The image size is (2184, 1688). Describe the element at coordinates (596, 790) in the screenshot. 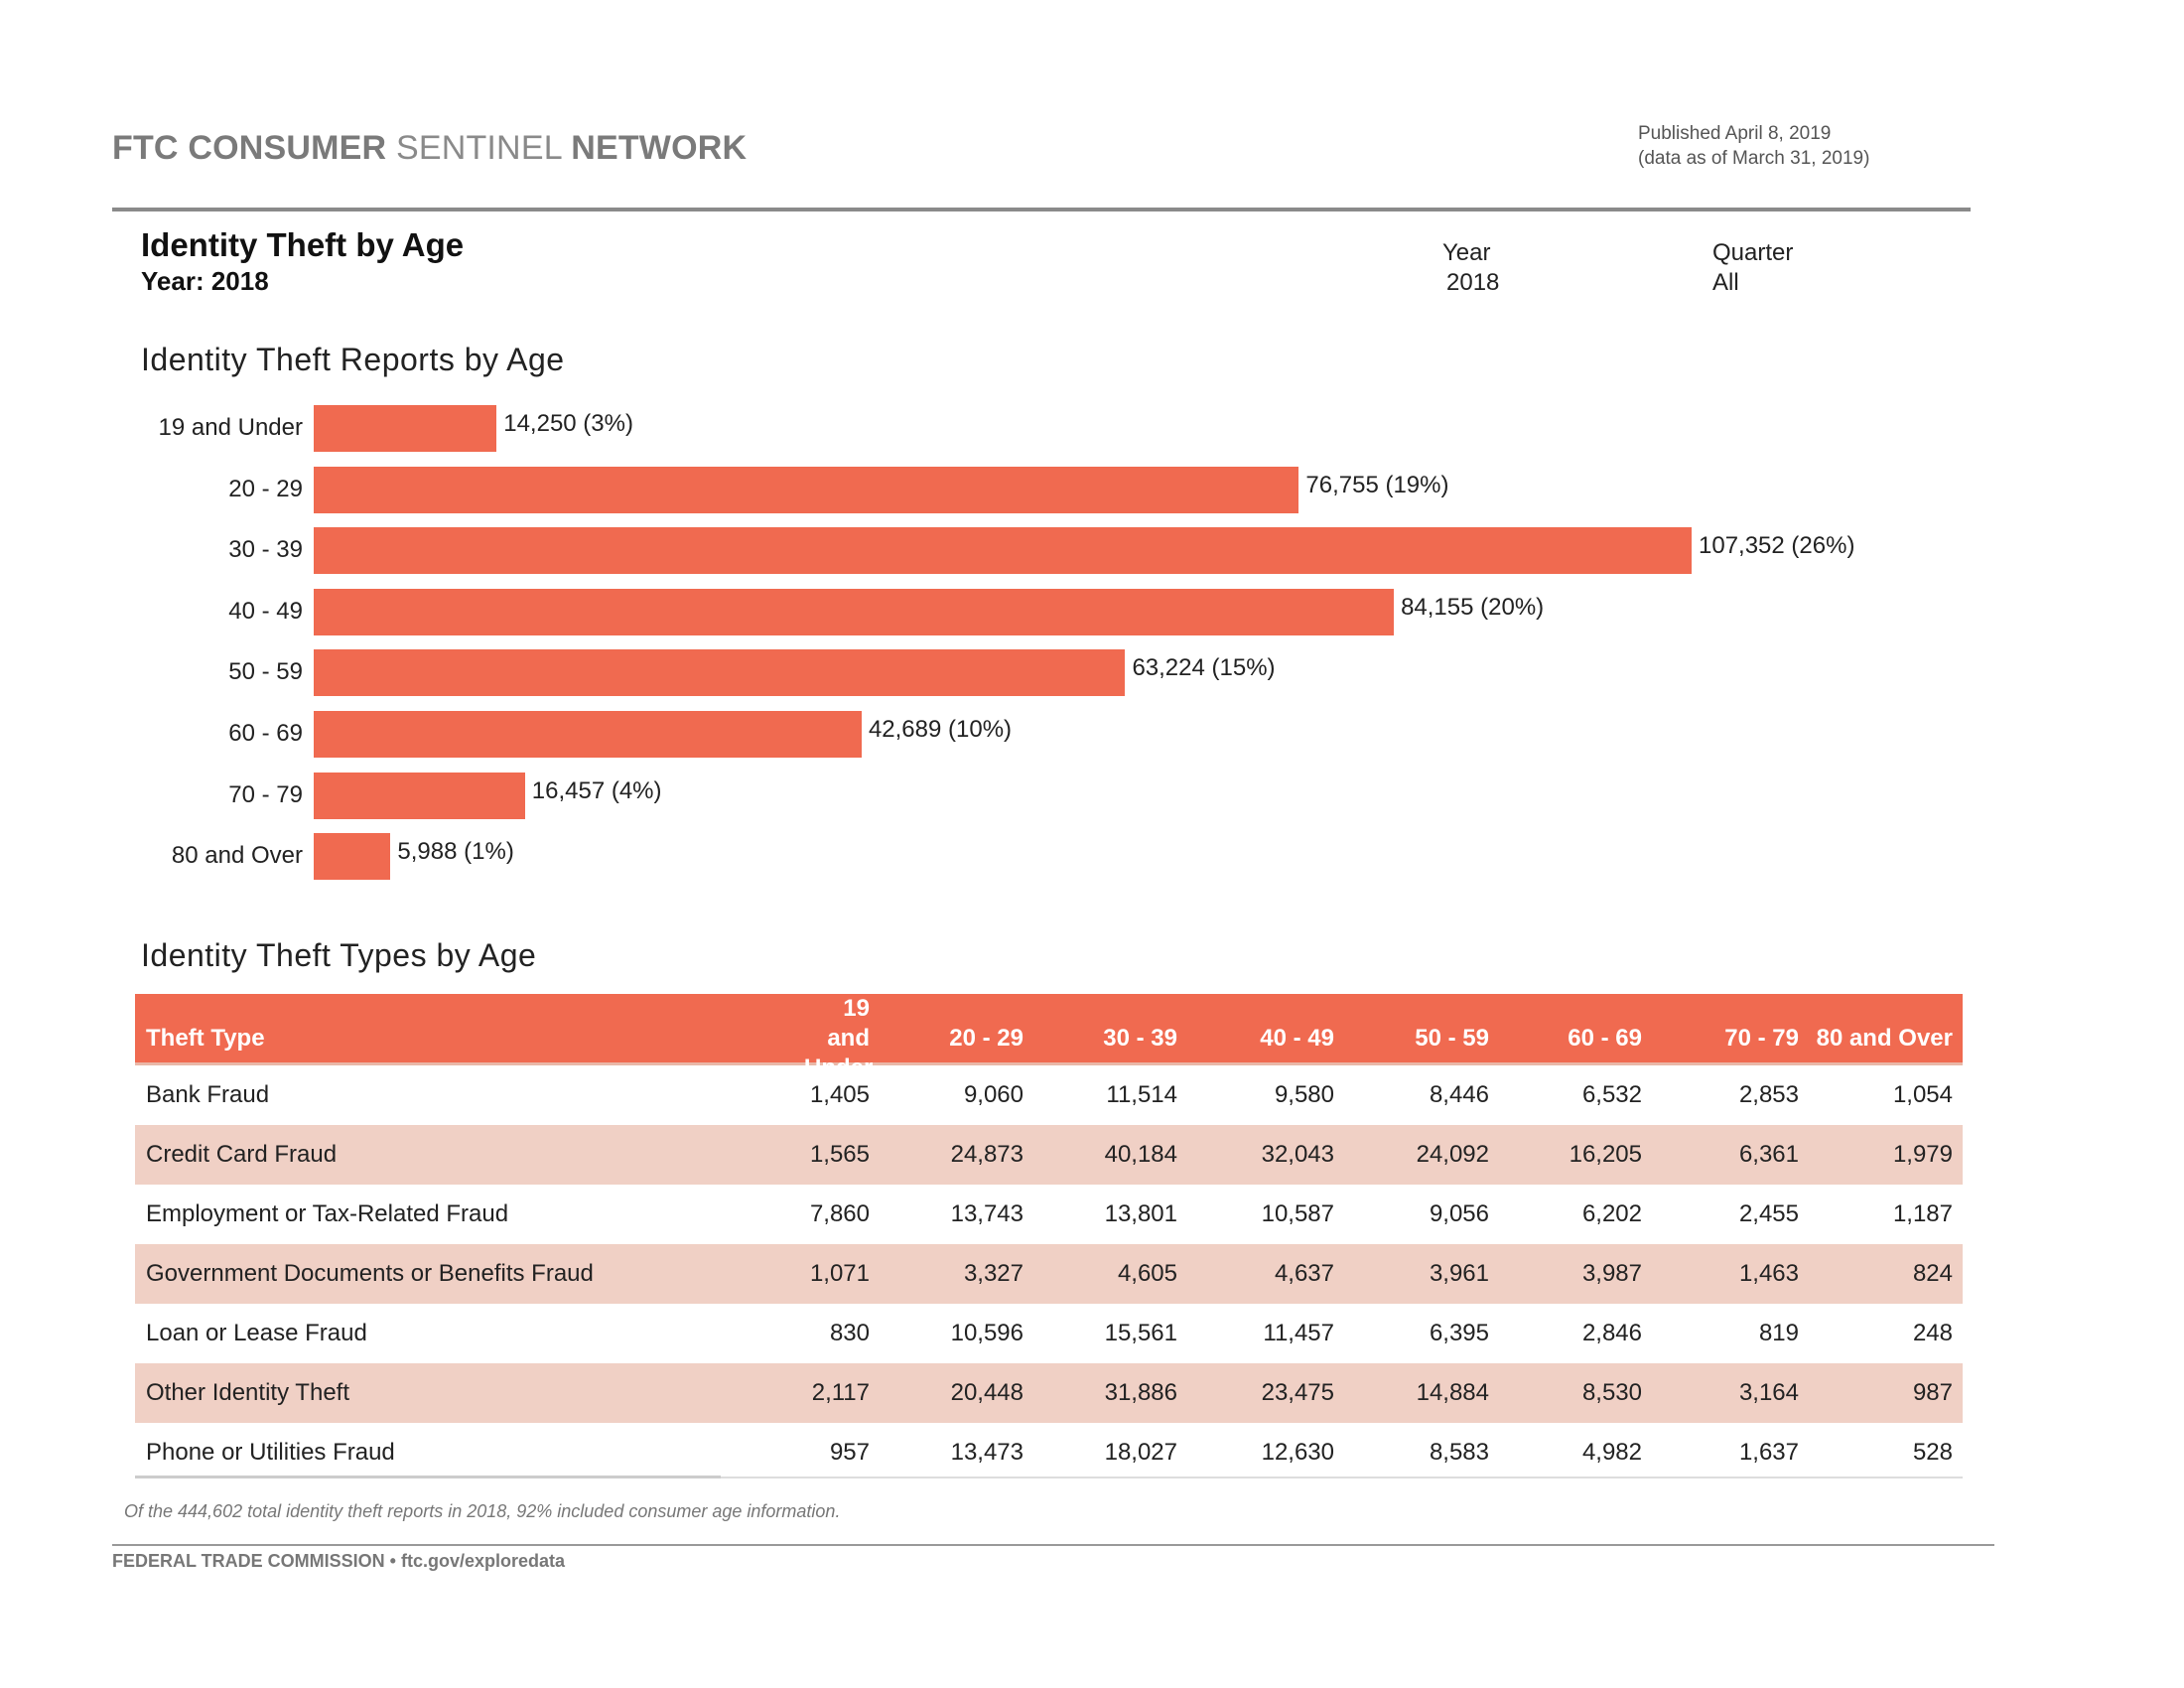

I see `data-label: 16,457 (4%)` at that location.